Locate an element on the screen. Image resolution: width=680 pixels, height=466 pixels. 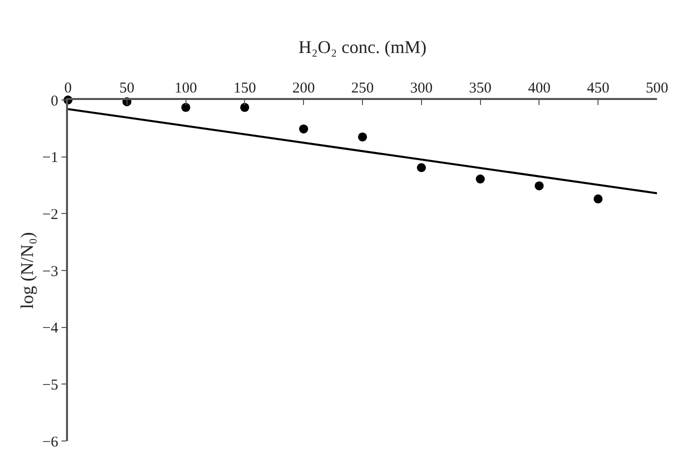
y-tick-label: −1 is located at coordinates (50, 158).